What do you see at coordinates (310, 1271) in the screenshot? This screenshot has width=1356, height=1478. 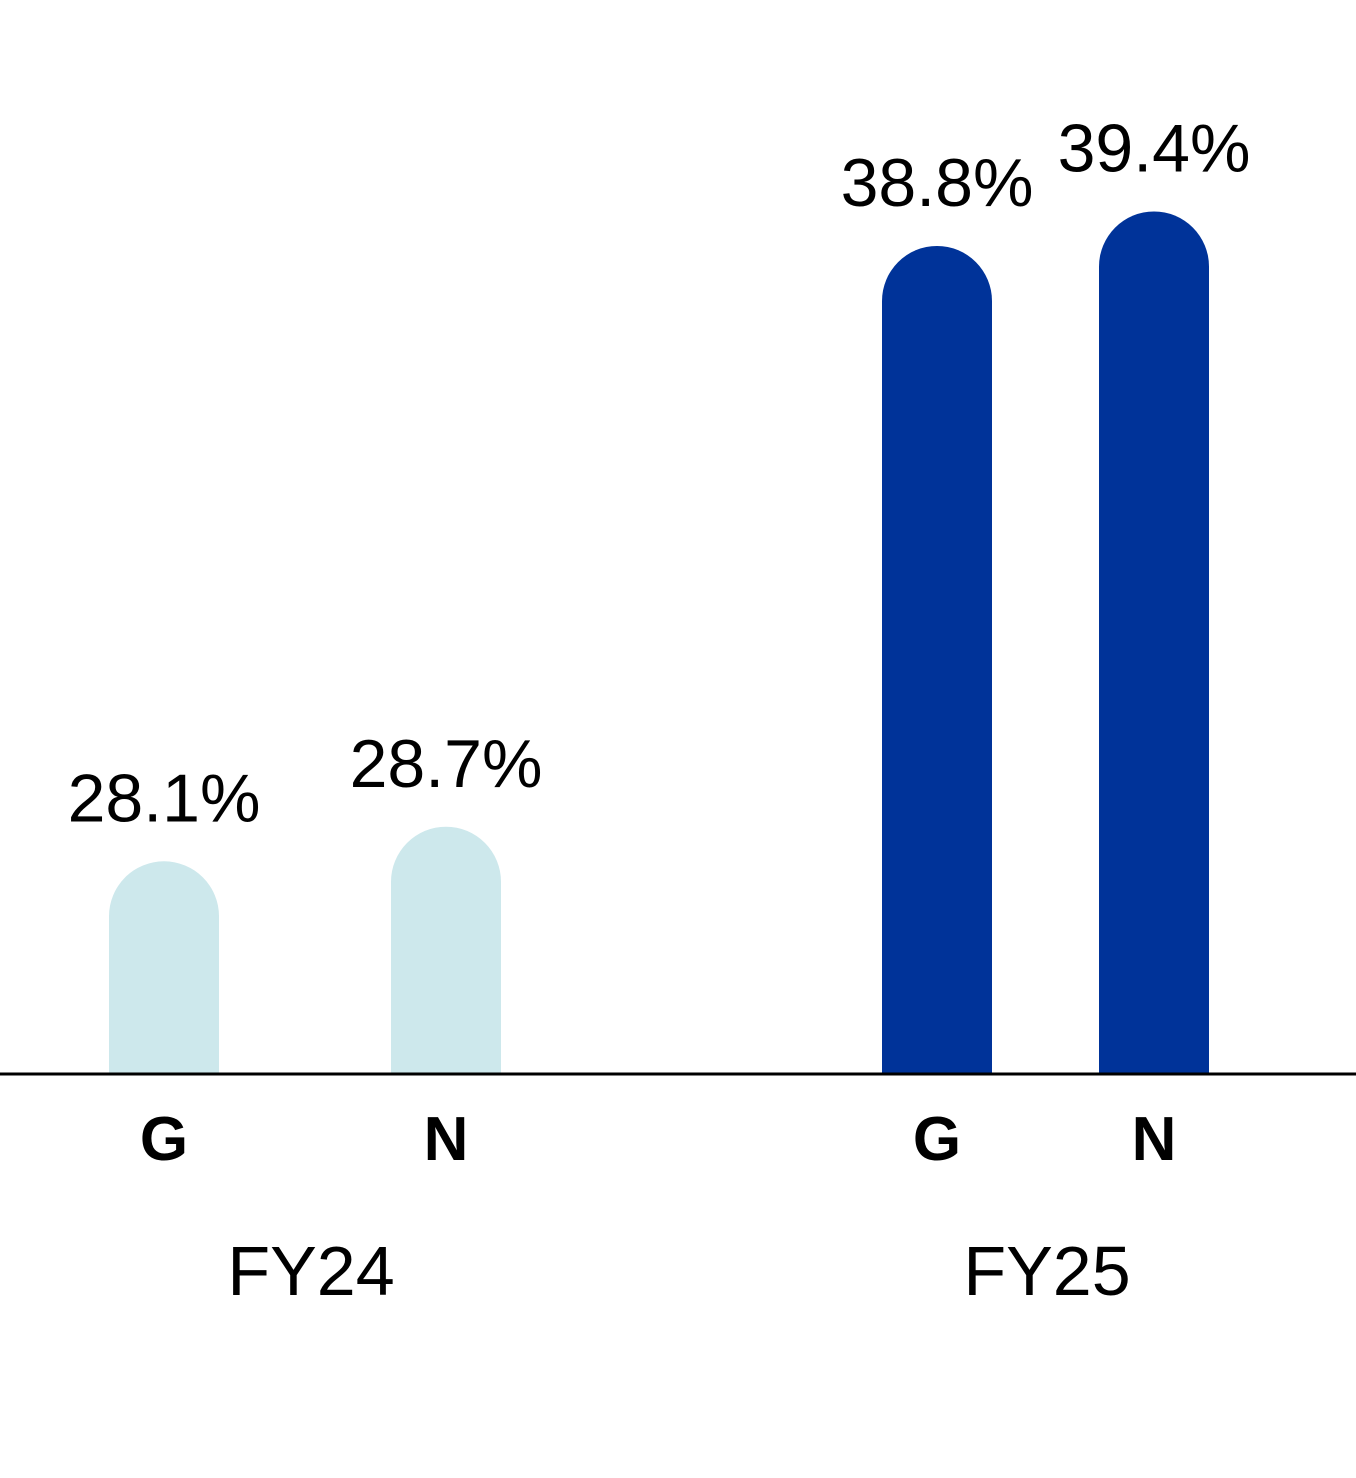 I see `group-label-fy24: FY24` at bounding box center [310, 1271].